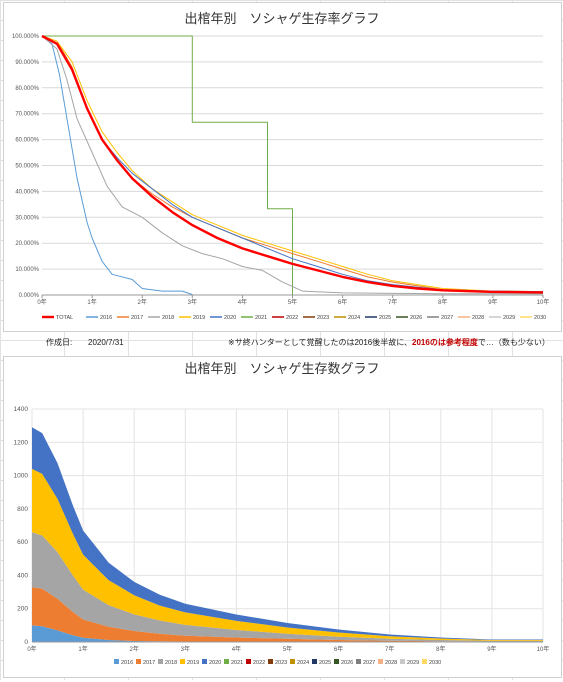  What do you see at coordinates (402, 661) in the screenshot?
I see `legend-swatch-2029` at bounding box center [402, 661].